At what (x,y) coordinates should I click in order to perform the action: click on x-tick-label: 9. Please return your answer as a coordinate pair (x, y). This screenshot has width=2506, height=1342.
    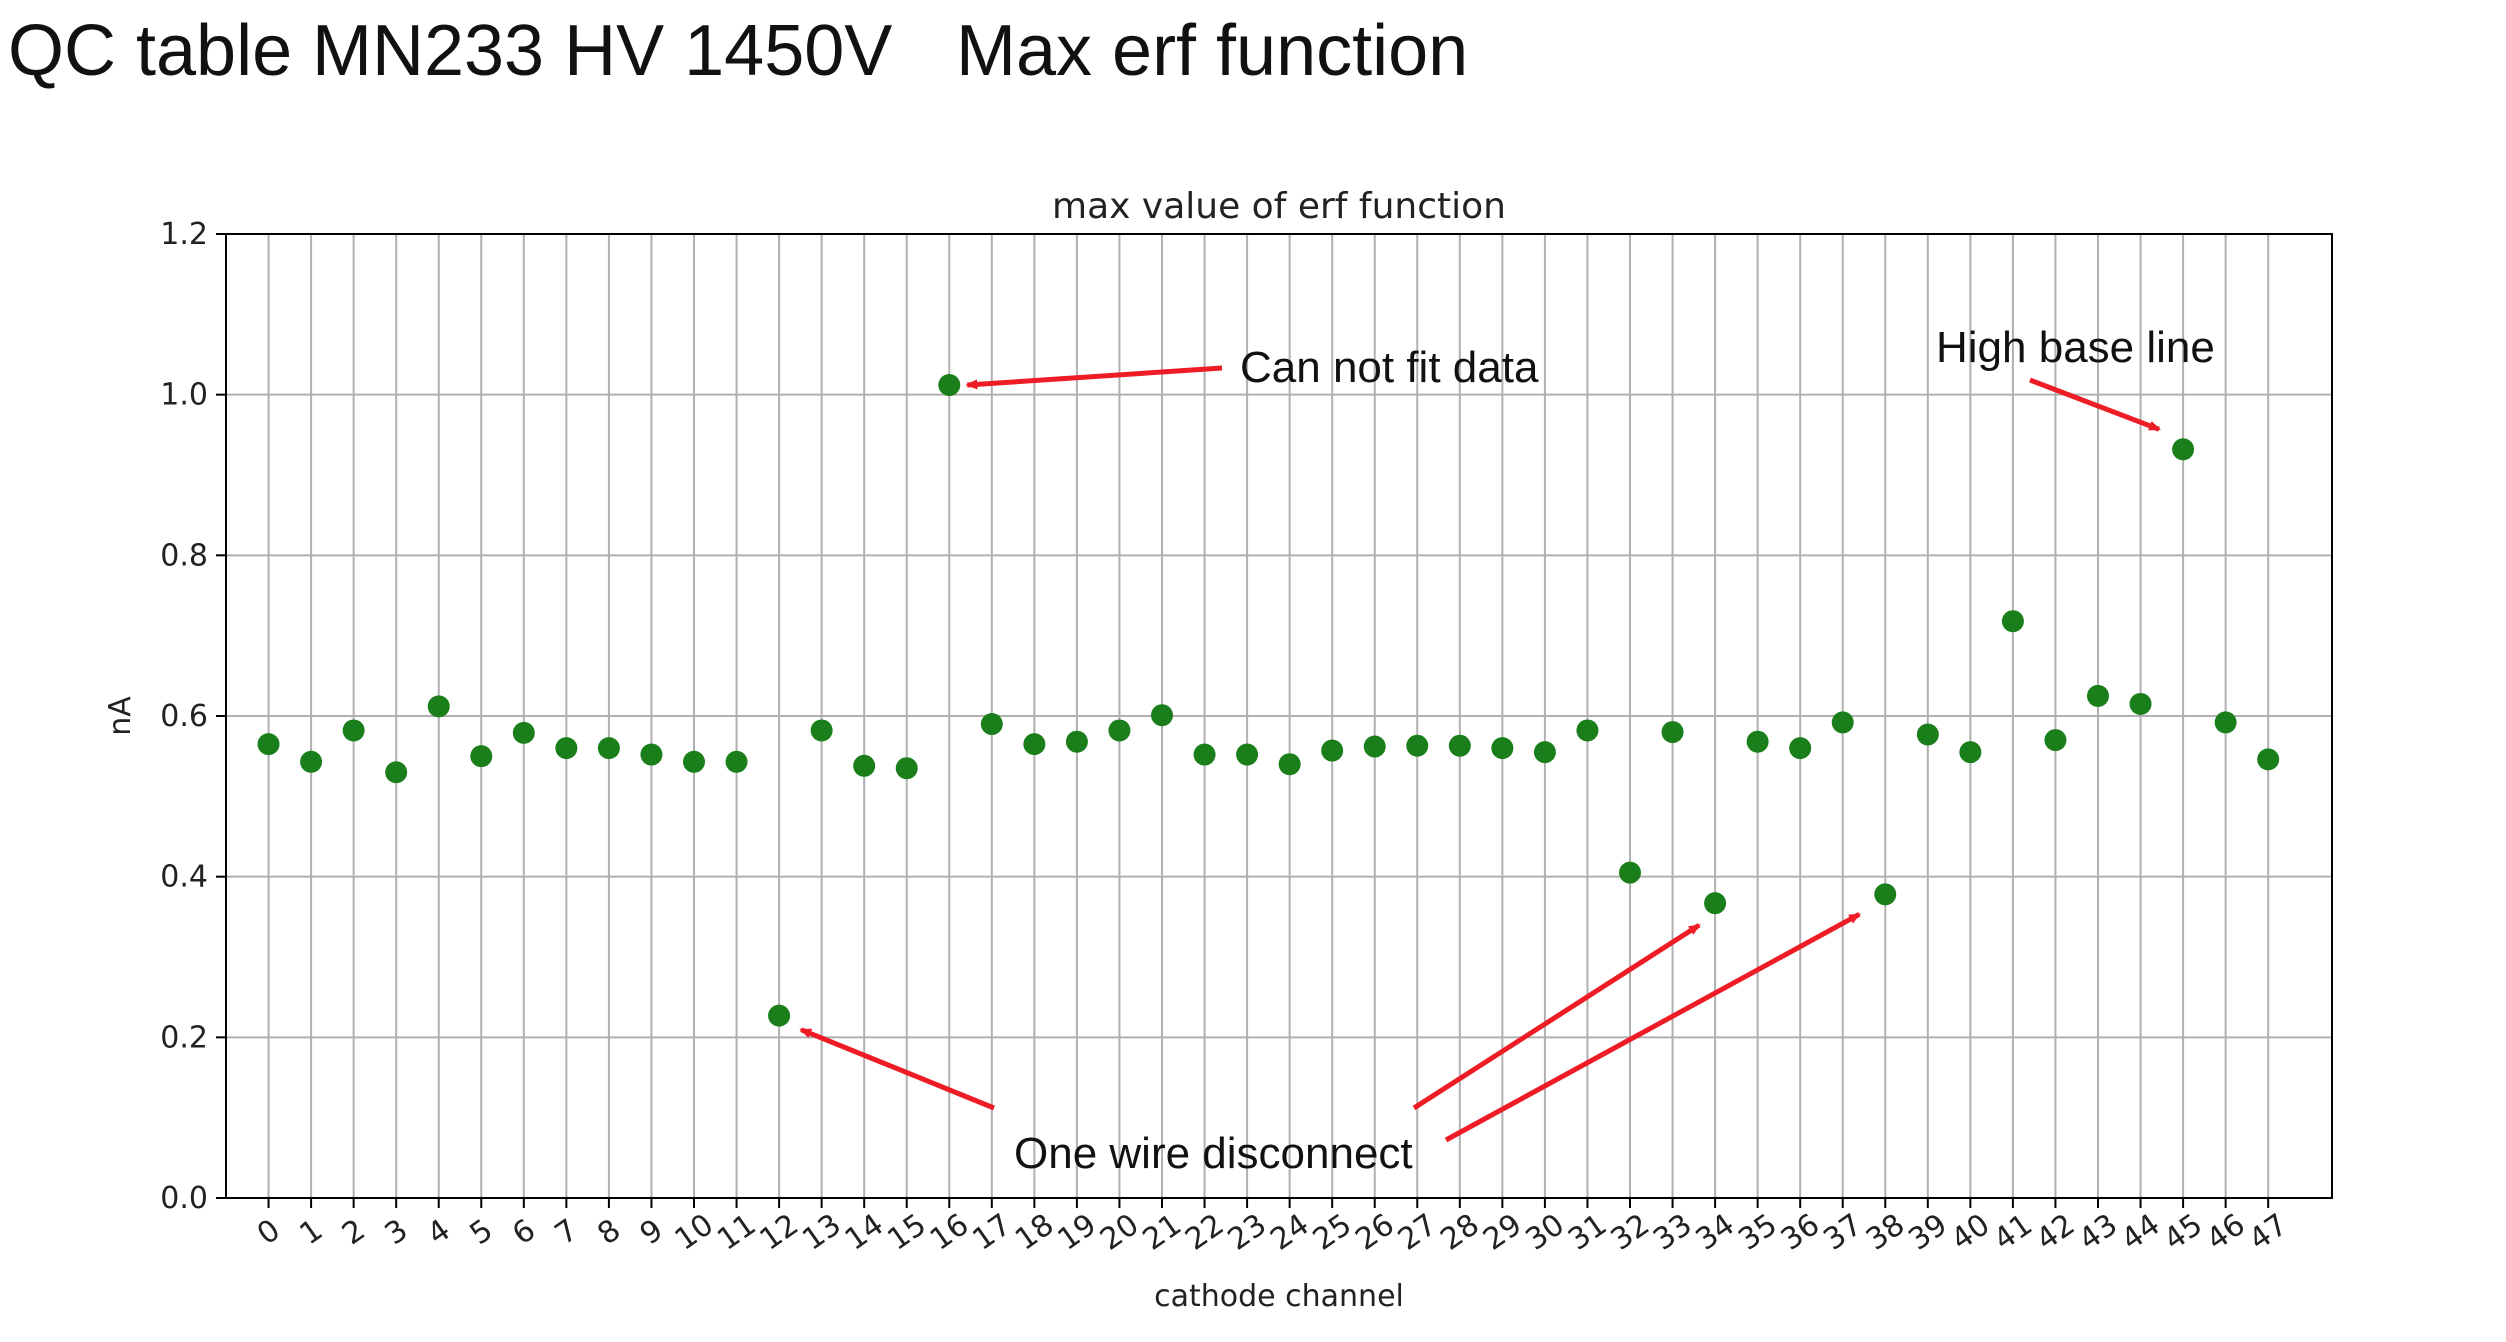
    Looking at the image, I should click on (652, 1233).